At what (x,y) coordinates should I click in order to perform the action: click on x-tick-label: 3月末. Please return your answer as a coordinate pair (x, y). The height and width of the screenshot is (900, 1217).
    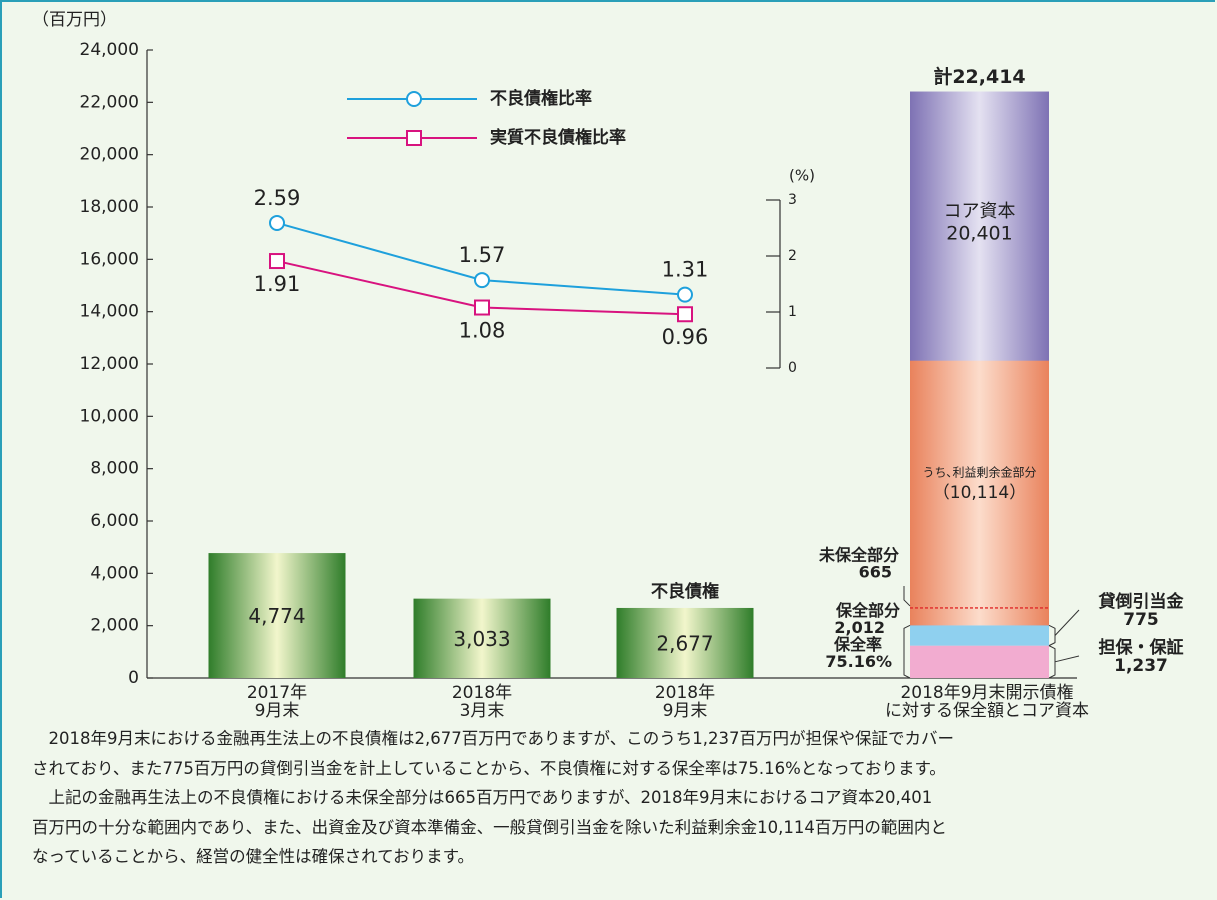
    Looking at the image, I should click on (482, 711).